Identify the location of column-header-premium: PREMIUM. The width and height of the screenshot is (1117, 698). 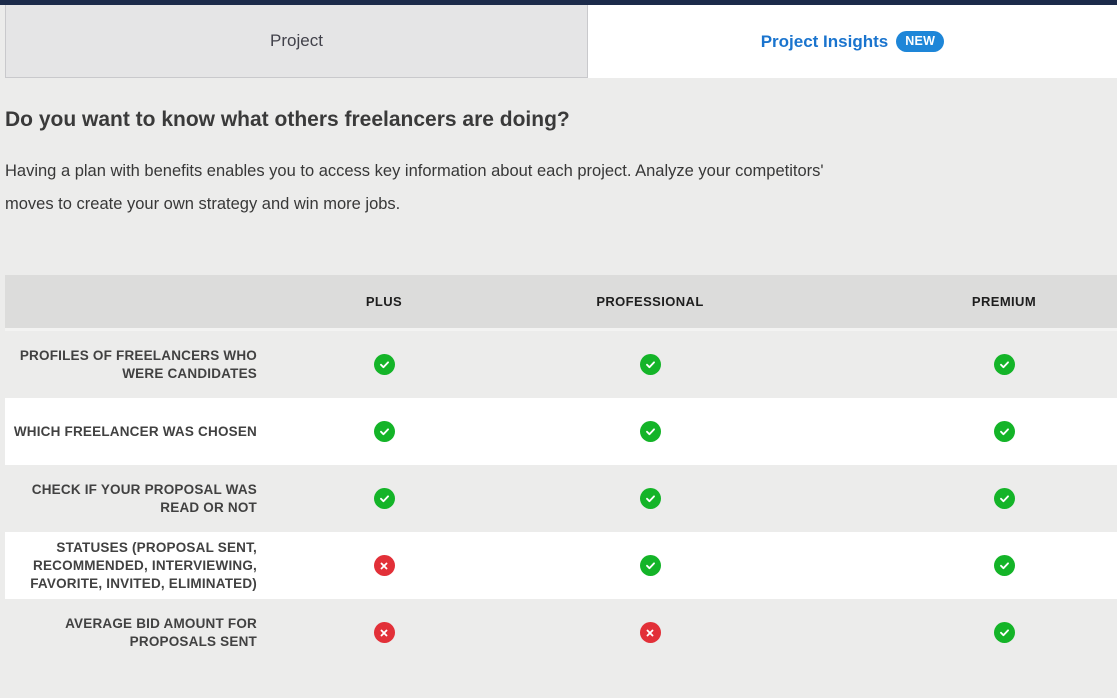
(1004, 301).